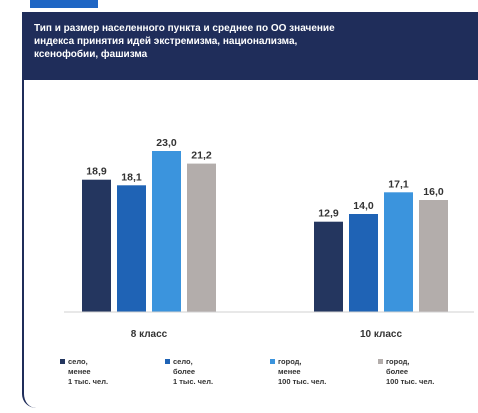  What do you see at coordinates (272, 361) in the screenshot?
I see `legend-swatch-gorod-menee` at bounding box center [272, 361].